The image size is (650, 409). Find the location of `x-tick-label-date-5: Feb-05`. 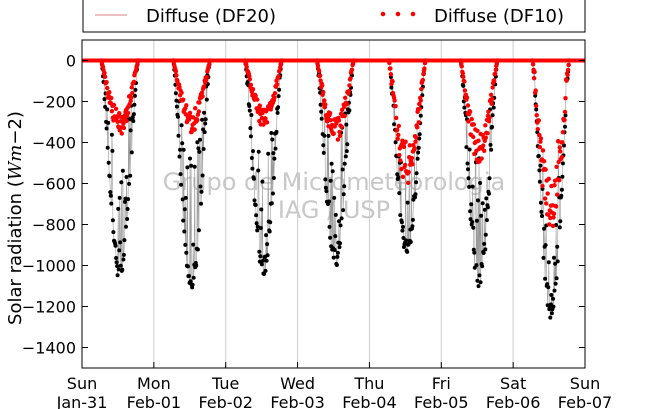

x-tick-label-date-5: Feb-05 is located at coordinates (441, 401).